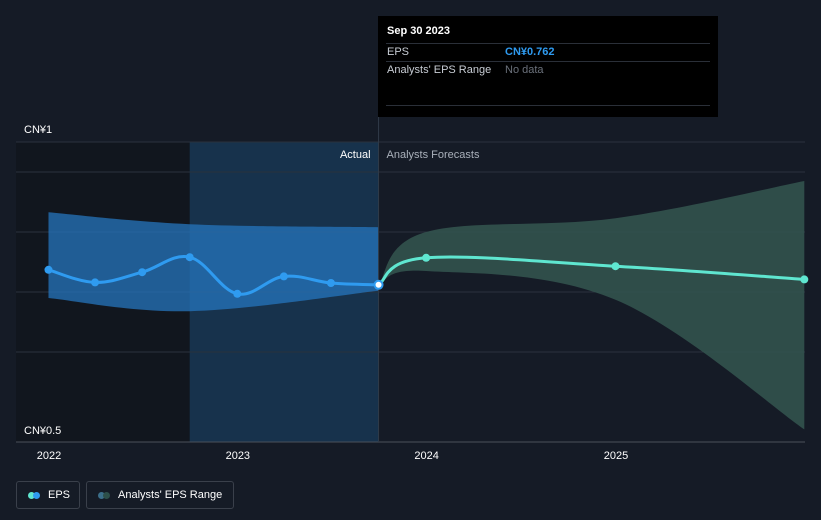  Describe the element at coordinates (170, 495) in the screenshot. I see `legend-range-label: Analysts' EPS Range` at that location.